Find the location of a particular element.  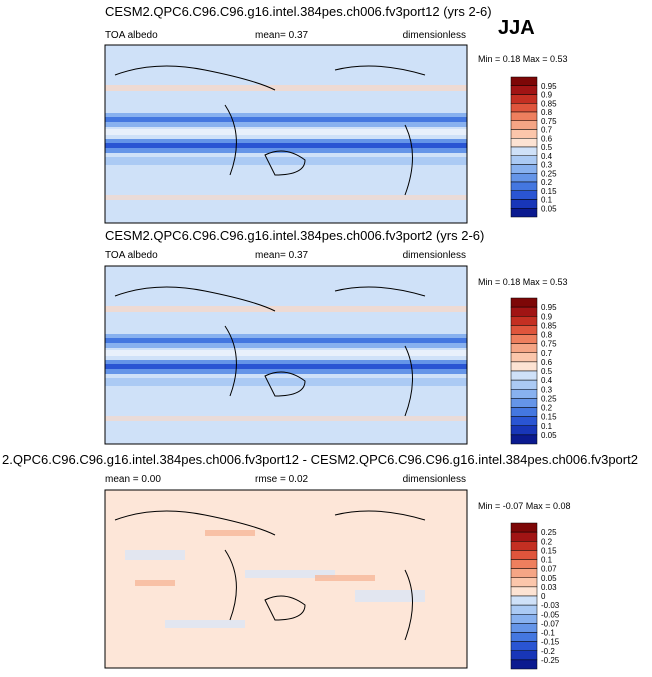

colorbar-label: 0.15 is located at coordinates (549, 191).